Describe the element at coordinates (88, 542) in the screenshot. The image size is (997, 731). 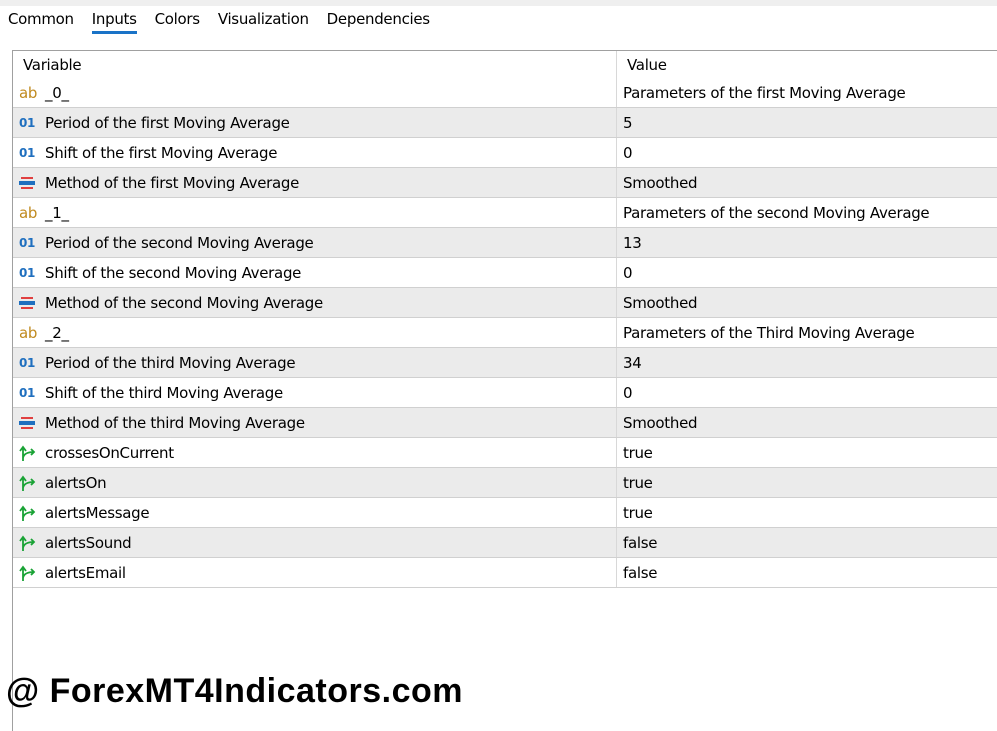
I see `variable-name: alertsSound` at that location.